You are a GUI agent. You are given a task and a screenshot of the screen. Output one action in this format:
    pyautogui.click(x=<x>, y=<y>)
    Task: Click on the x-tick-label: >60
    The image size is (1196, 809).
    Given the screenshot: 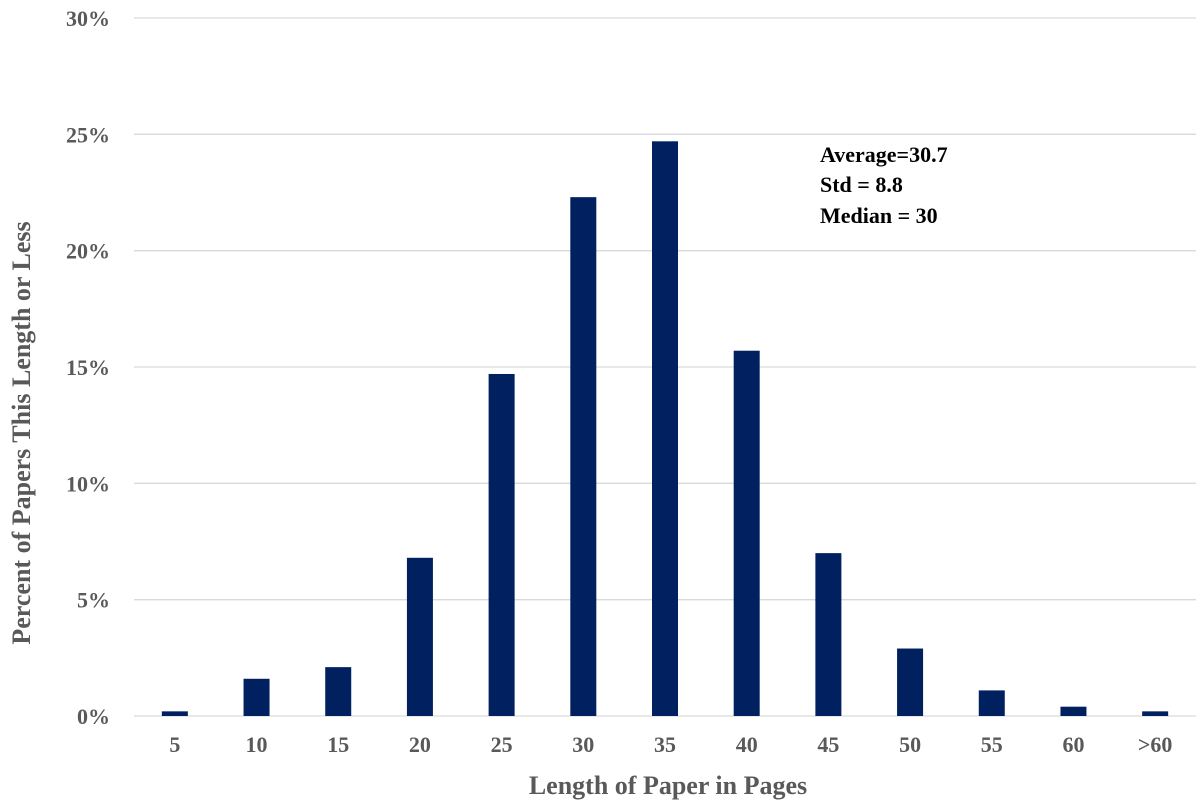 What is the action you would take?
    pyautogui.click(x=1155, y=744)
    